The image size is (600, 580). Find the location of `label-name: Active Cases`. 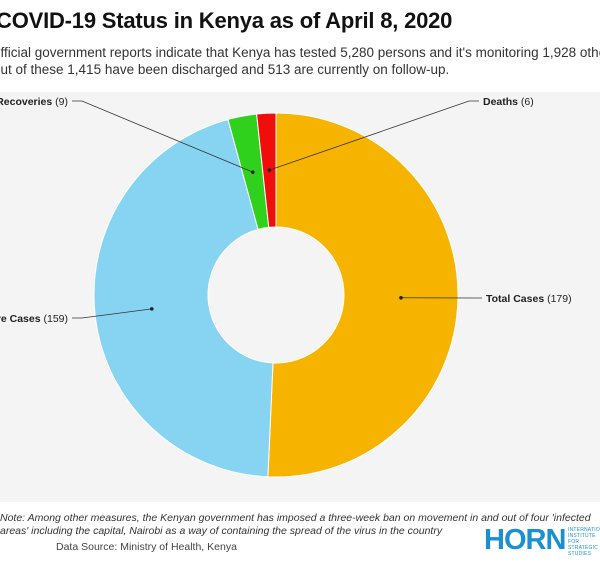

label-name: Active Cases is located at coordinates (20, 319).